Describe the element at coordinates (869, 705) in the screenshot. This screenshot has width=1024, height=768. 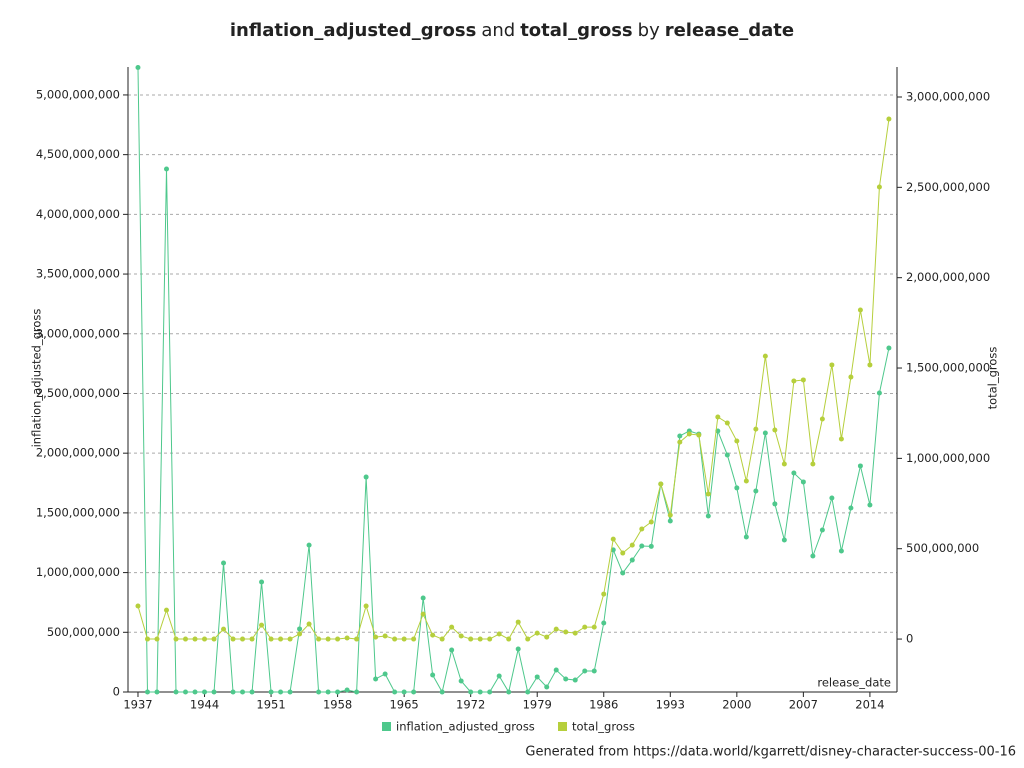
I see `x-tick-label: 2014` at that location.